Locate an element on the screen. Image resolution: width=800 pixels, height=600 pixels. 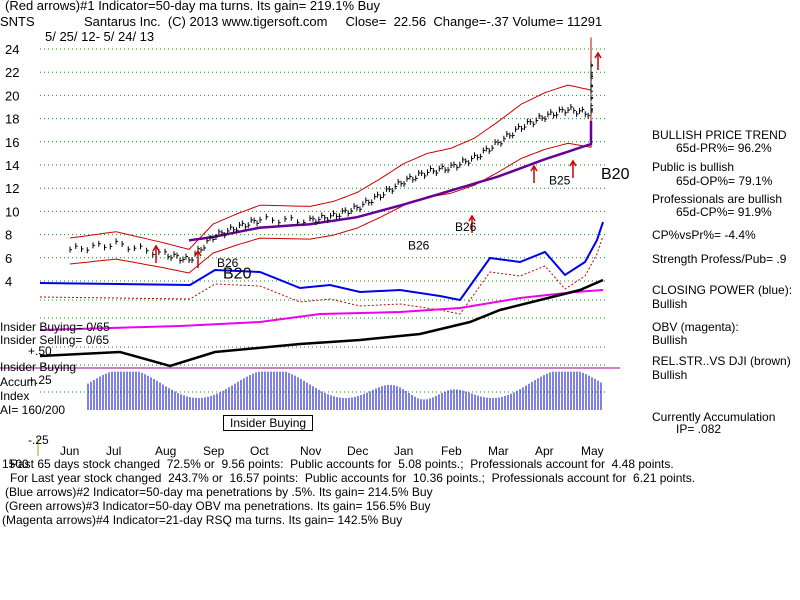
x-tick-label: Sep is located at coordinates (214, 451).